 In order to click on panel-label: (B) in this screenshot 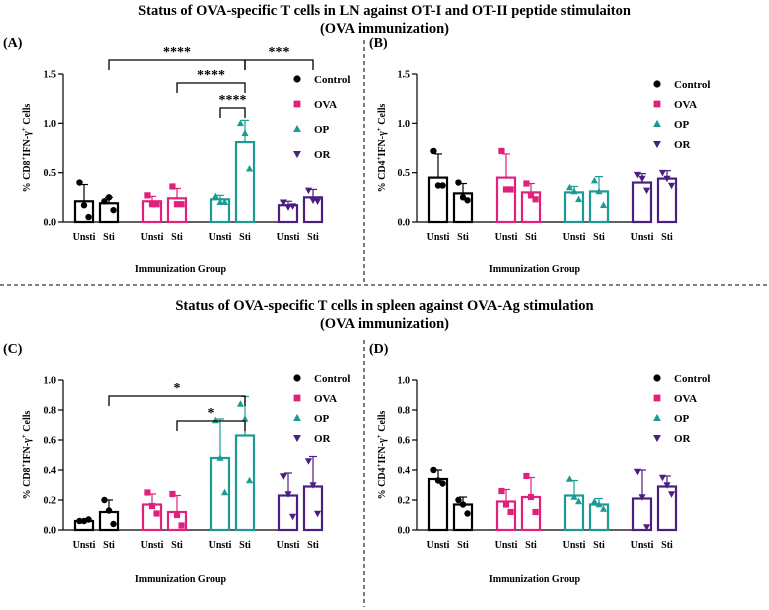, I will do `click(378, 43)`.